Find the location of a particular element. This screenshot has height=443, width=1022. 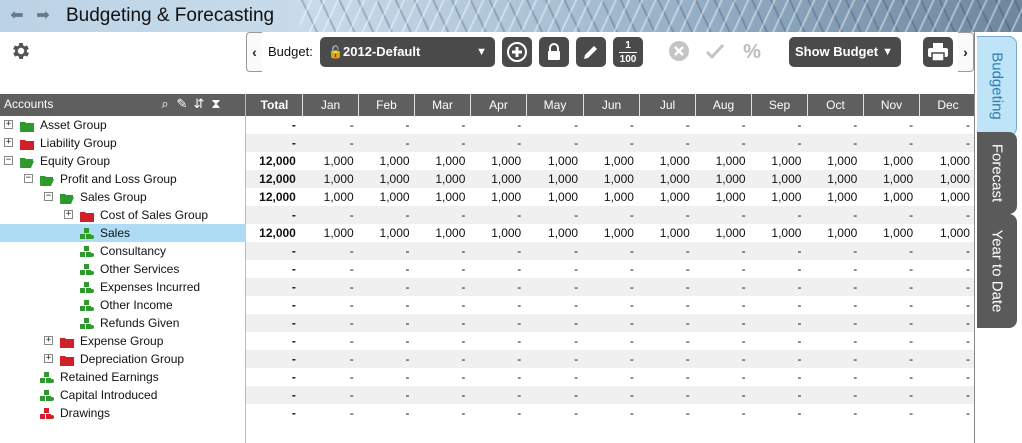

column-header-month: May is located at coordinates (554, 105).